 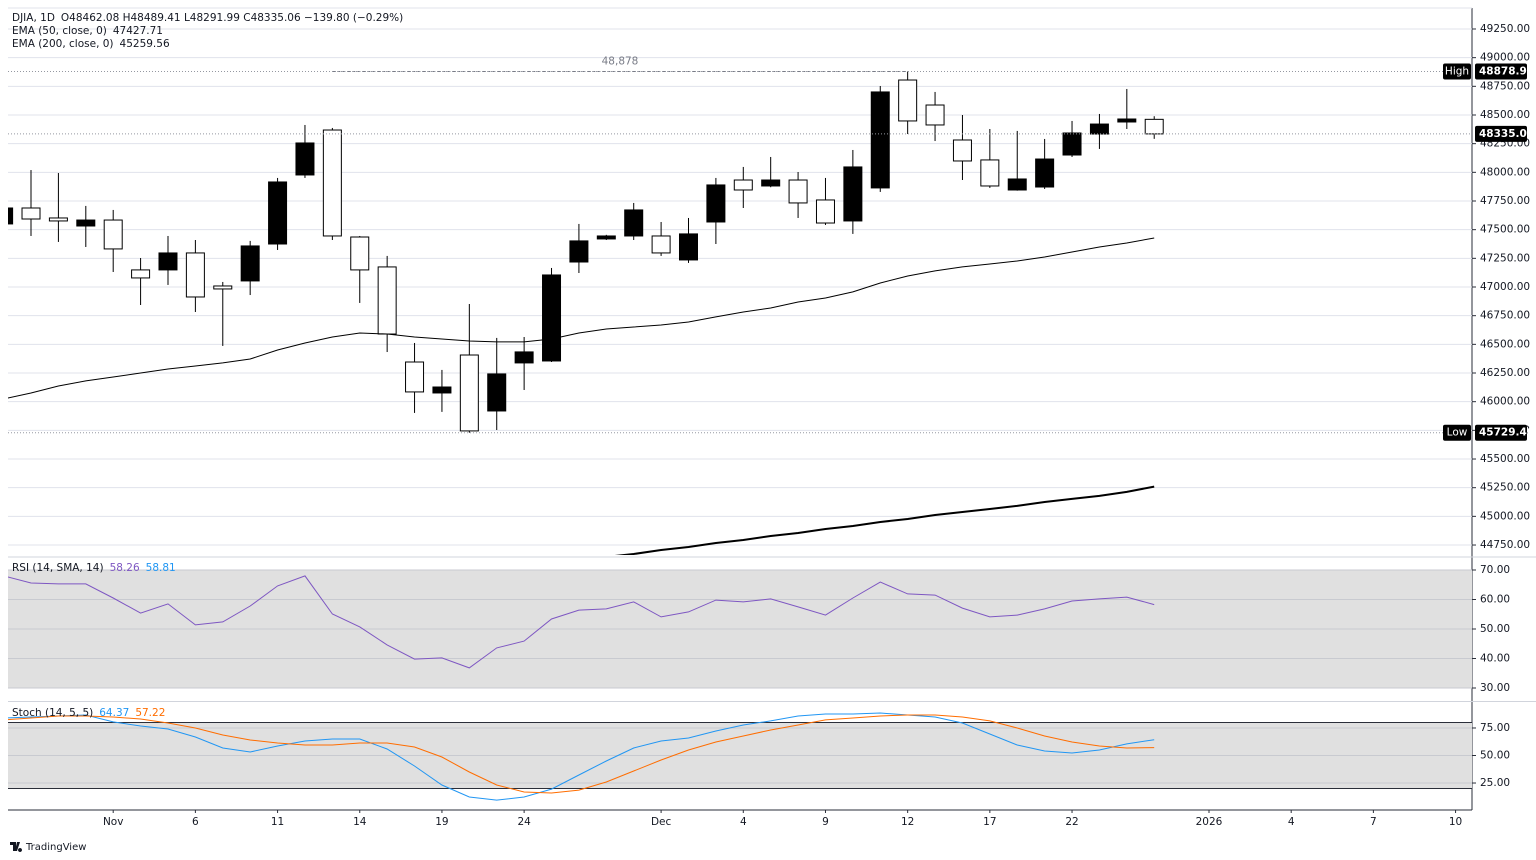 I want to click on low-value-label: 45729.46, so click(x=1506, y=433).